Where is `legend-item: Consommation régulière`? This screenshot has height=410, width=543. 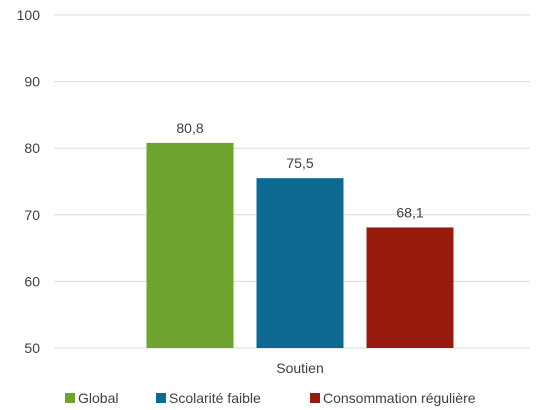
legend-item: Consommation régulière is located at coordinates (393, 398).